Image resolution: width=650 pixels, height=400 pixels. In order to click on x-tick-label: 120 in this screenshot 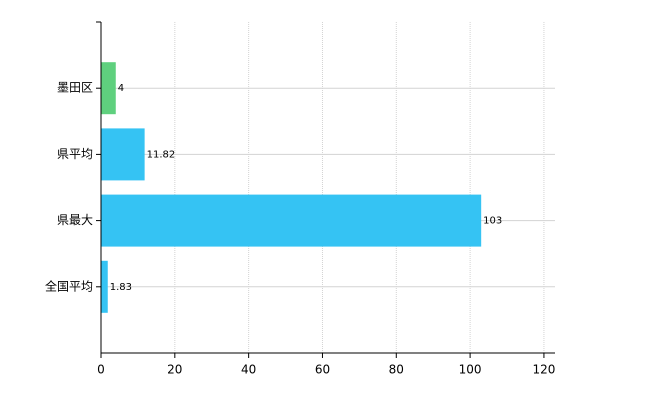, I will do `click(543, 370)`.